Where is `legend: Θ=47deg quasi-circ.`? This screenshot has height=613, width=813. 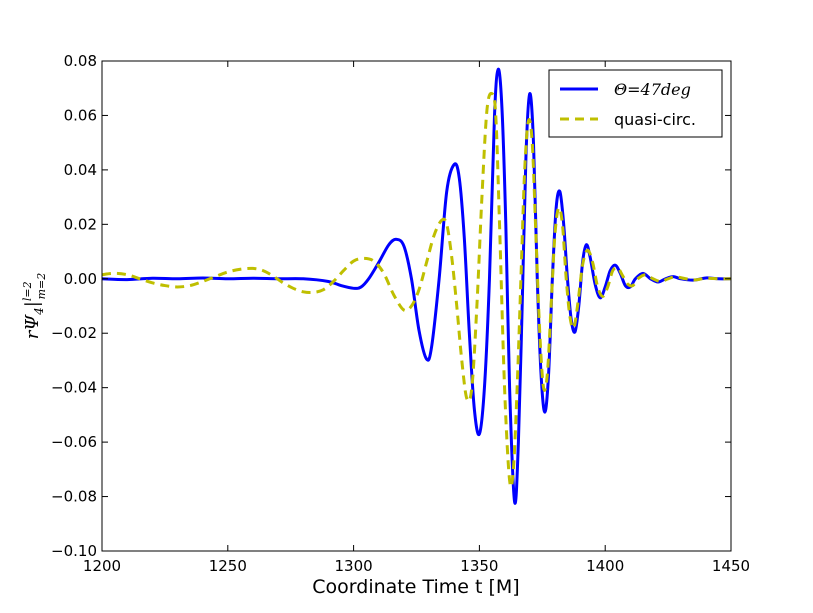
legend: Θ=47deg quasi-circ. is located at coordinates (635, 103).